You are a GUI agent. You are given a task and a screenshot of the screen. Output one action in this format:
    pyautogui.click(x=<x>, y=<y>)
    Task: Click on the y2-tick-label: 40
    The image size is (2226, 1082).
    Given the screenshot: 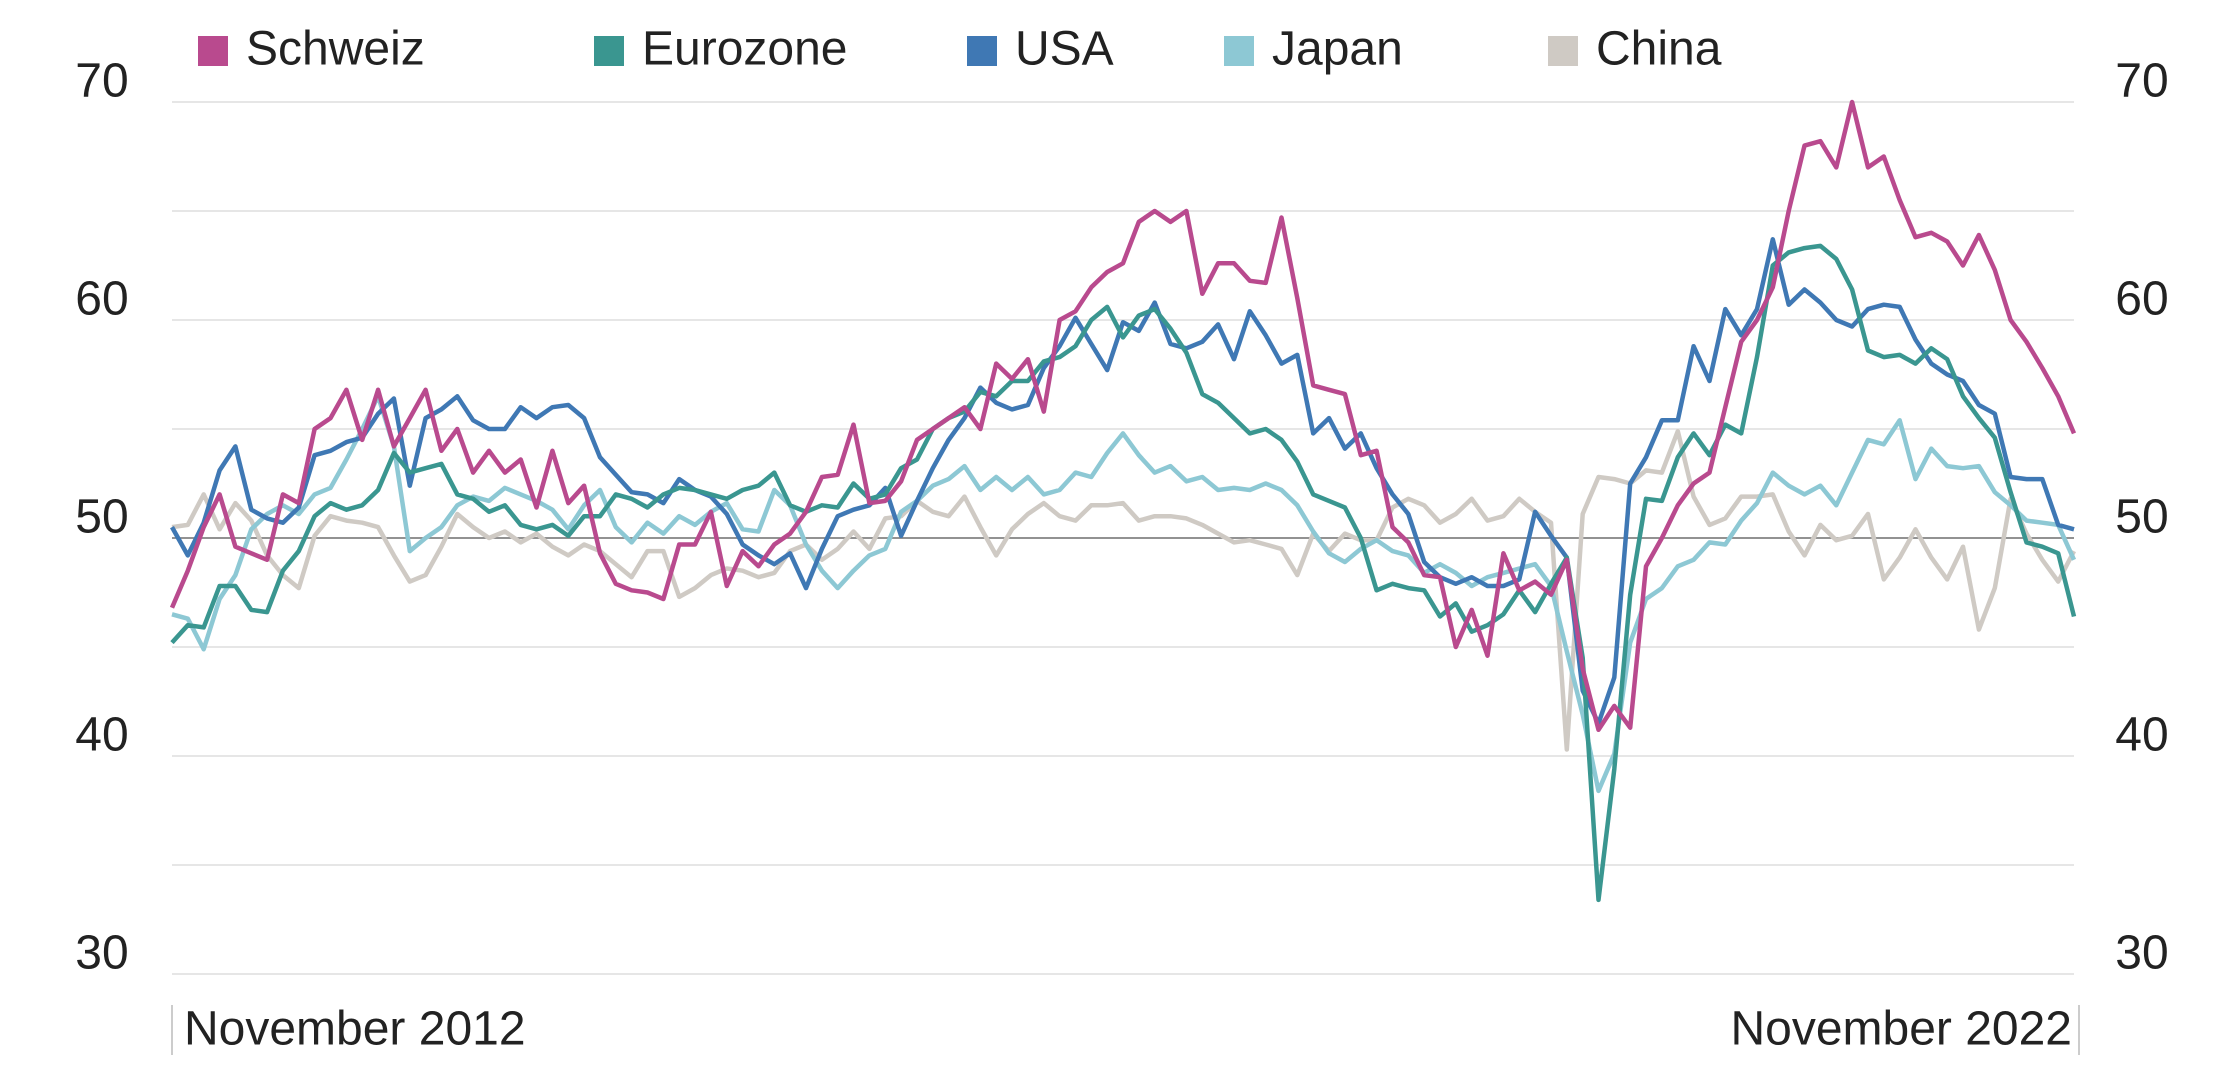 What is the action you would take?
    pyautogui.click(x=2141, y=735)
    